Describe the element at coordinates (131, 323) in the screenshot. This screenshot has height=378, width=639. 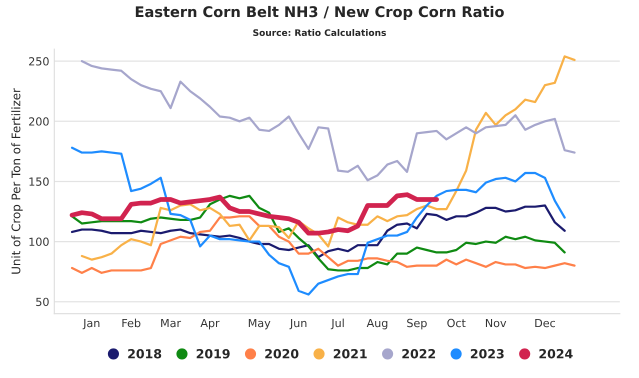
I see `x-tick-label: Feb` at that location.